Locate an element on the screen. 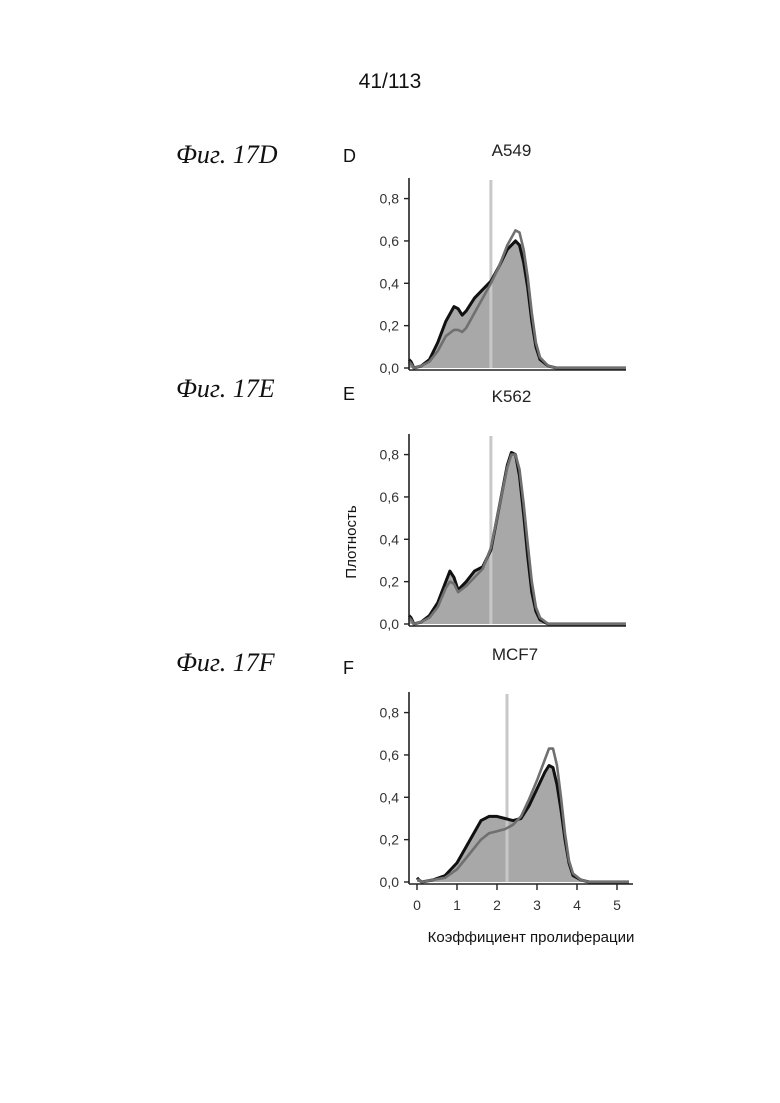 The image size is (780, 1103). panel-letter: E is located at coordinates (349, 394).